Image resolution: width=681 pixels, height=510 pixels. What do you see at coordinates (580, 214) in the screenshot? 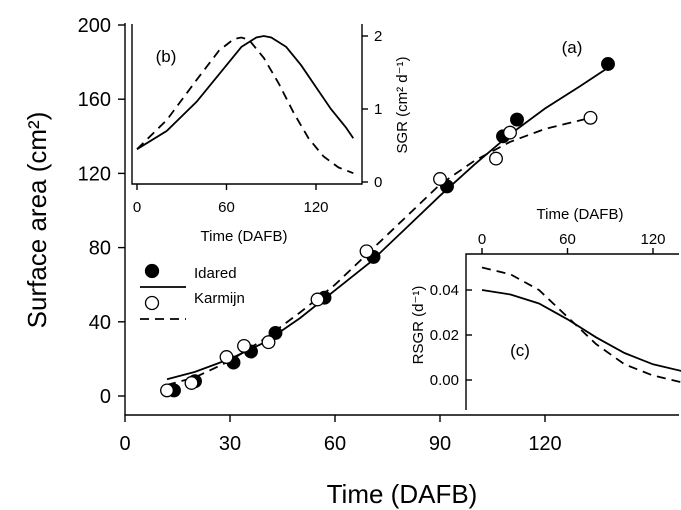
I see `inset-c-x-axis-label: Time (DAFB)` at bounding box center [580, 214].